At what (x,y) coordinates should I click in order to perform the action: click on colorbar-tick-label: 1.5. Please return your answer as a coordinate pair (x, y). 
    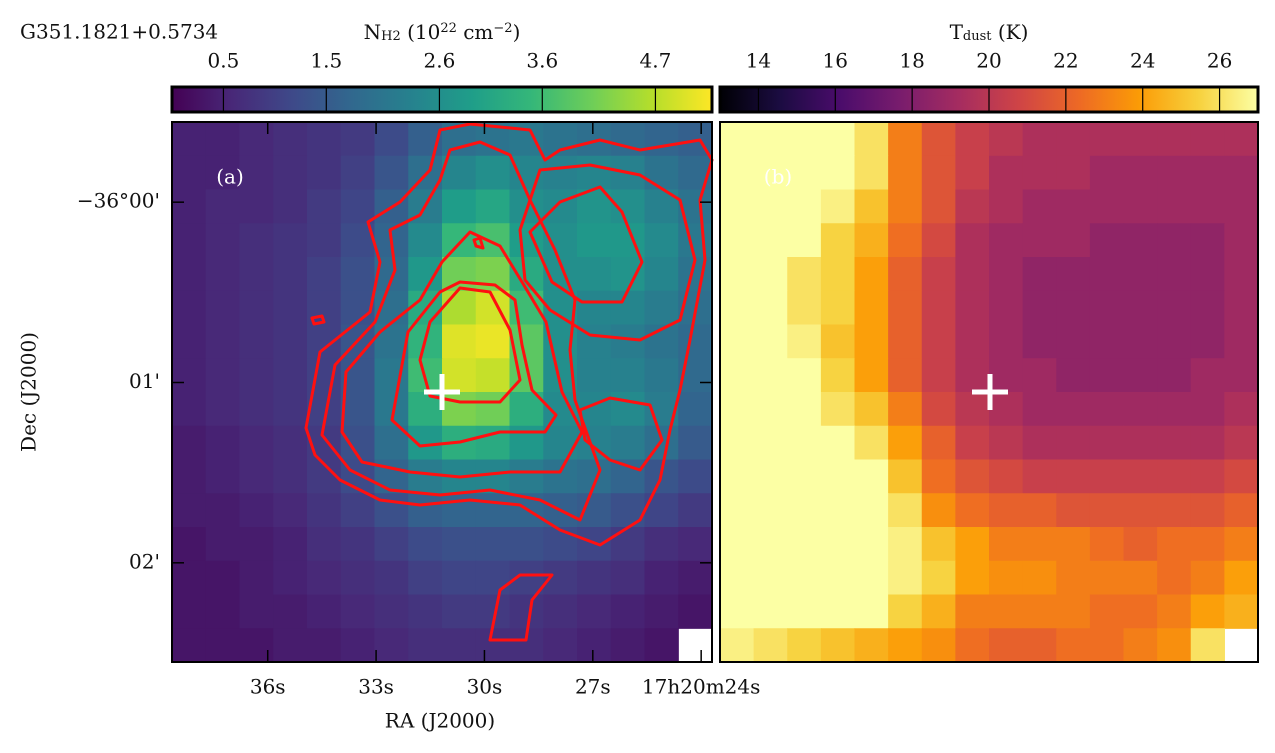
    Looking at the image, I should click on (326, 61).